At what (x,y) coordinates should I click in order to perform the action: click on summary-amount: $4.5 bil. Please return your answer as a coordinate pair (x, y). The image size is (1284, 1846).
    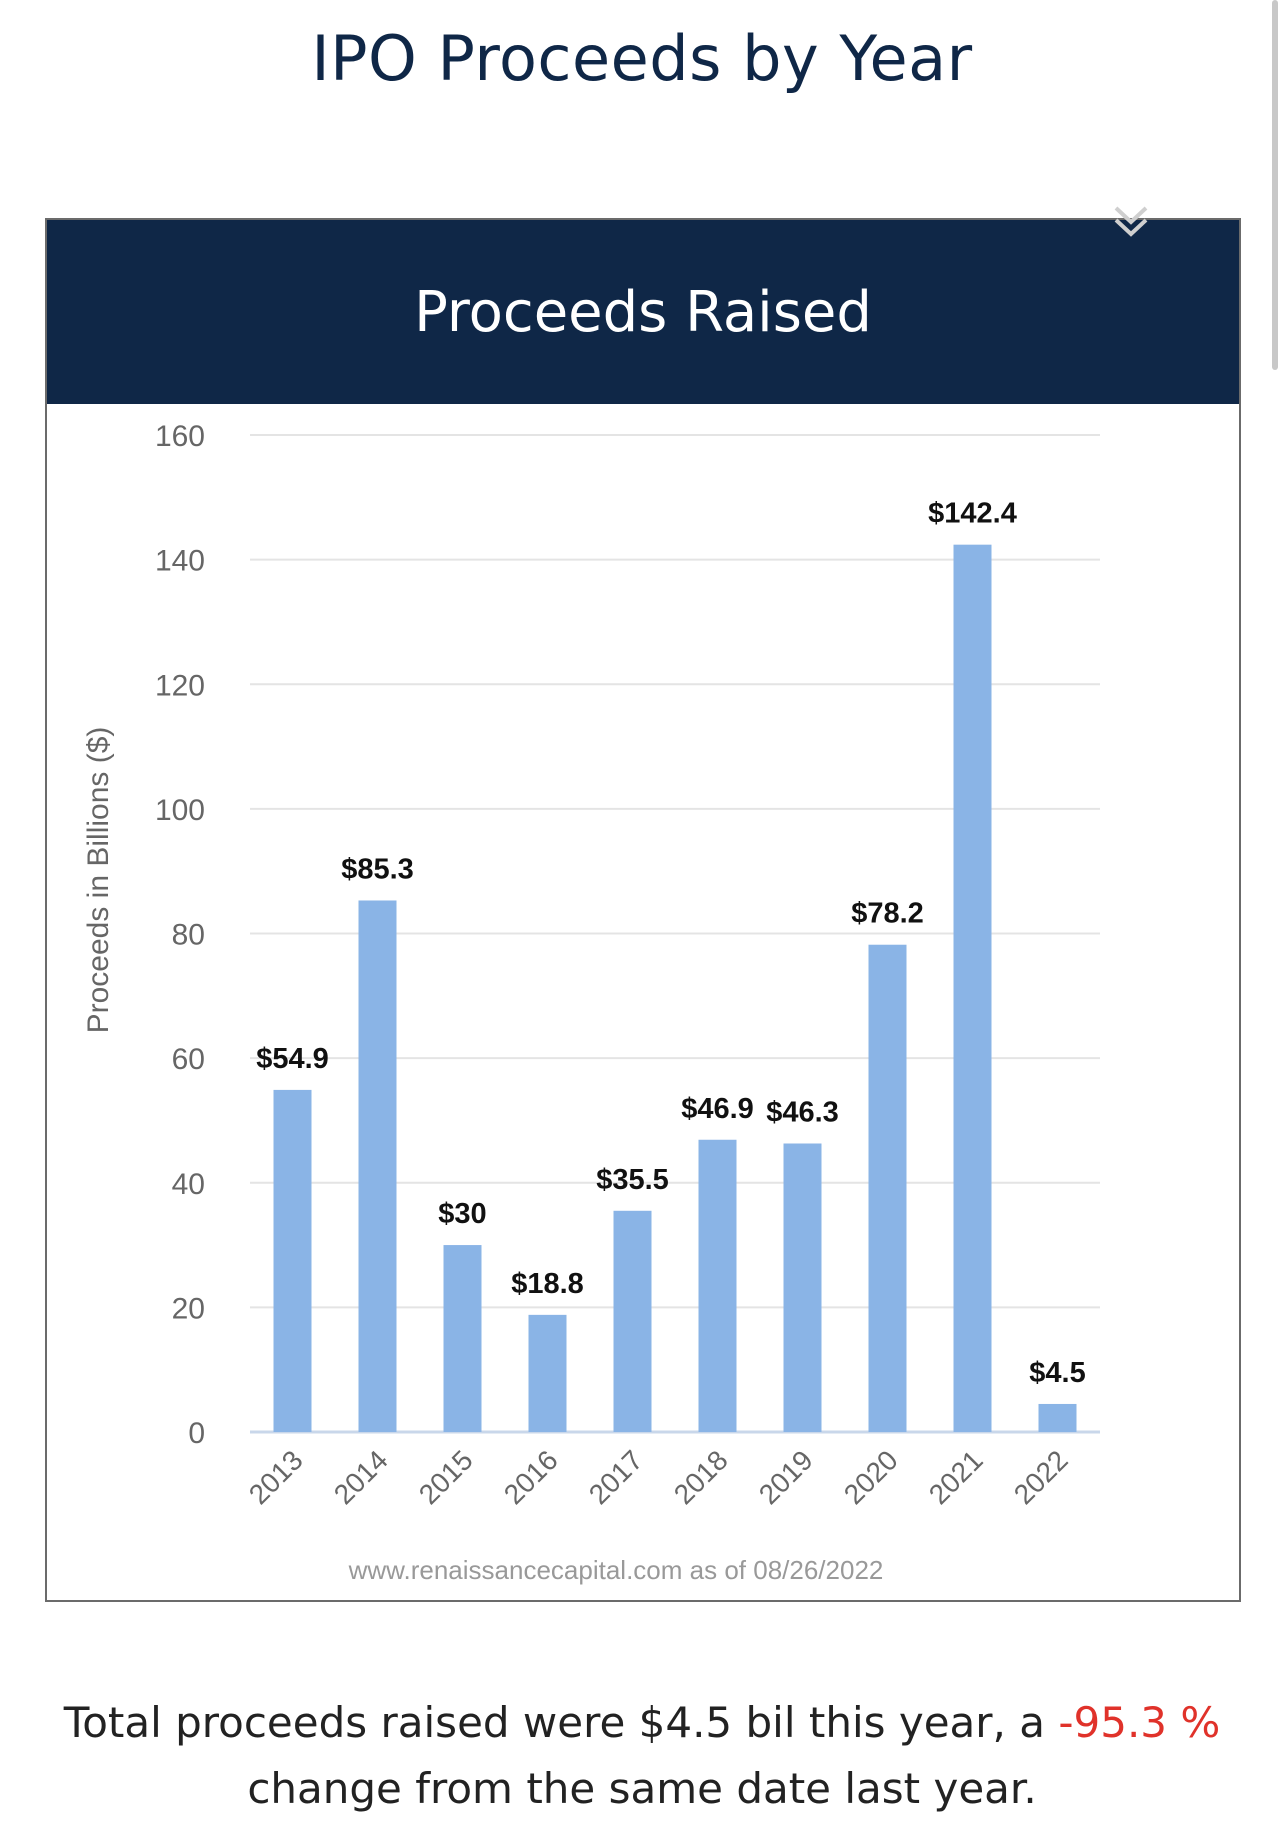
    Looking at the image, I should click on (717, 1722).